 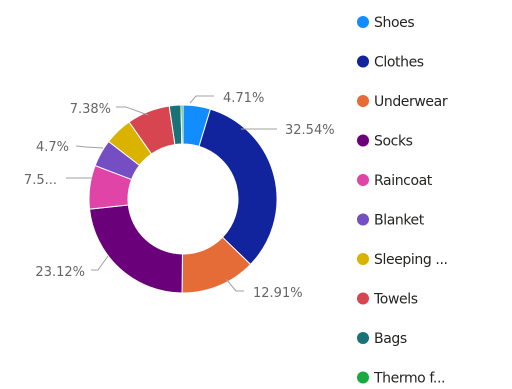 What do you see at coordinates (89, 147) in the screenshot?
I see `leader-line-blanket` at bounding box center [89, 147].